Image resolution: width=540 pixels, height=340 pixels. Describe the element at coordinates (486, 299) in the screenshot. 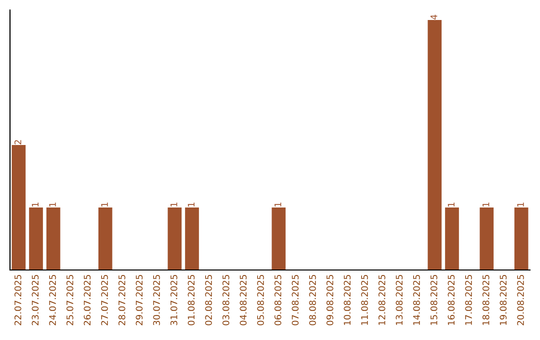

I see `x-tick-label: 18.08.2025` at that location.